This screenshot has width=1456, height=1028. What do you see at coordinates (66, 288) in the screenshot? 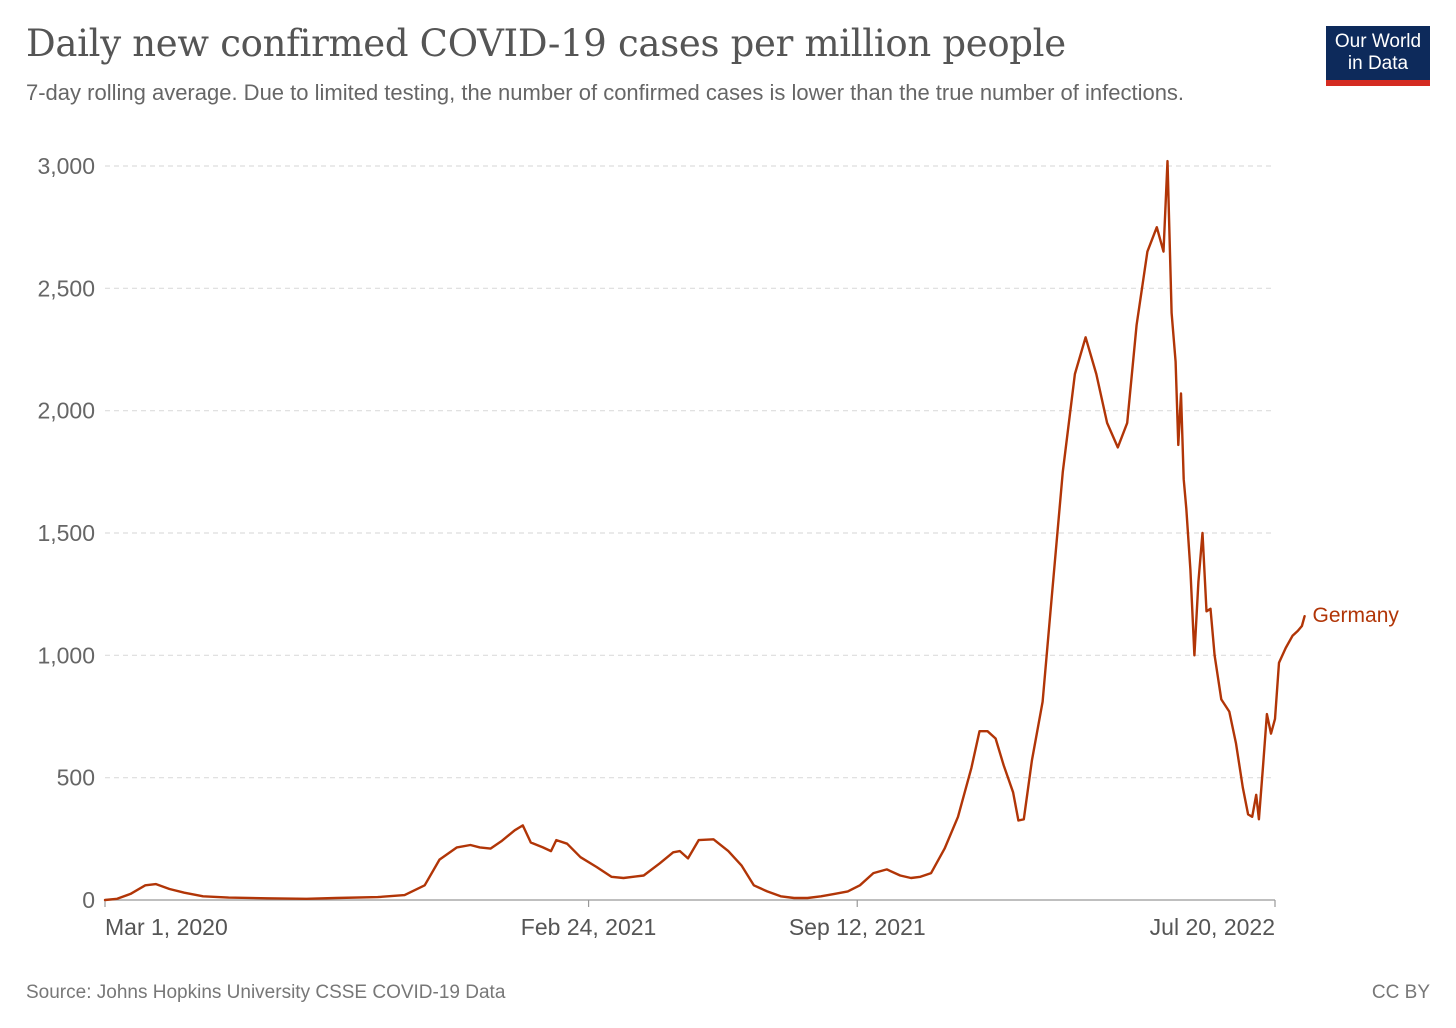
I see `y-tick-label-2500: 2,500` at bounding box center [66, 288].